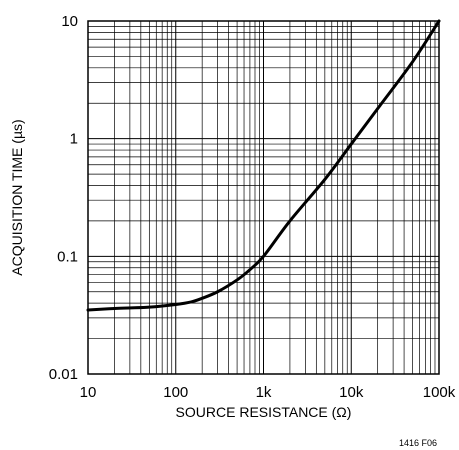 This screenshot has height=450, width=459. Describe the element at coordinates (74, 139) in the screenshot. I see `y-tick-label: 1` at that location.